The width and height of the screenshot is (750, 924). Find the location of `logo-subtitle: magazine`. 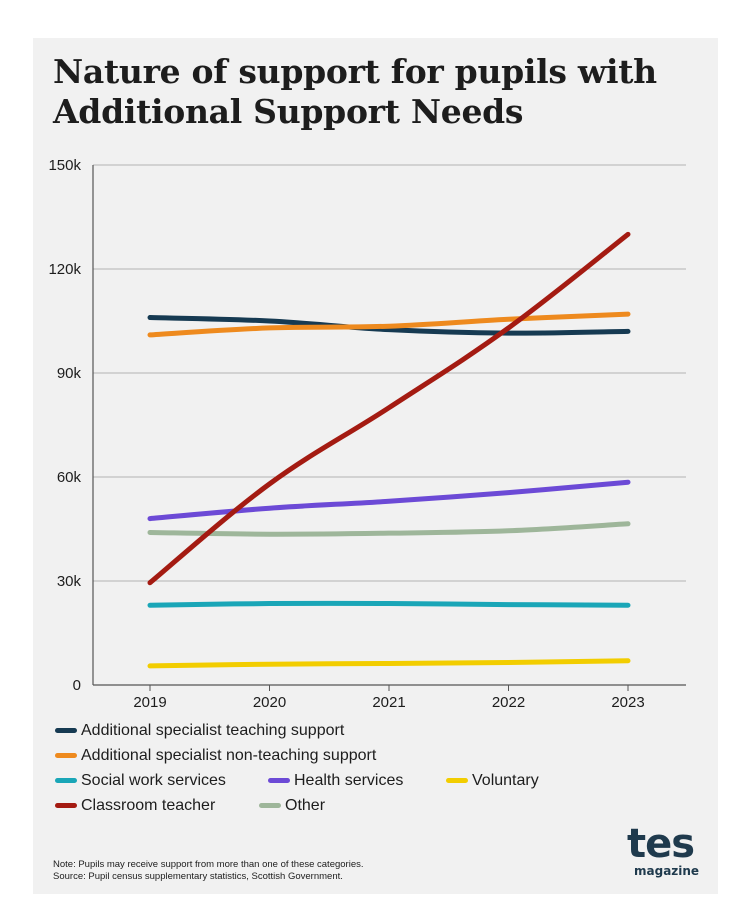

logo-subtitle: magazine is located at coordinates (667, 871).